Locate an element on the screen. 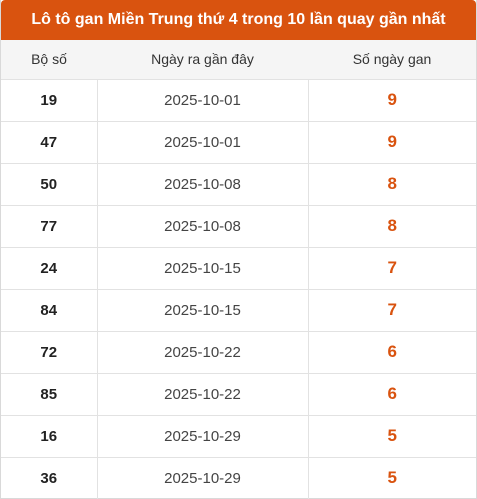  table-header: Bộ số Ngày ra gần đây Số ngày gan is located at coordinates (238, 60).